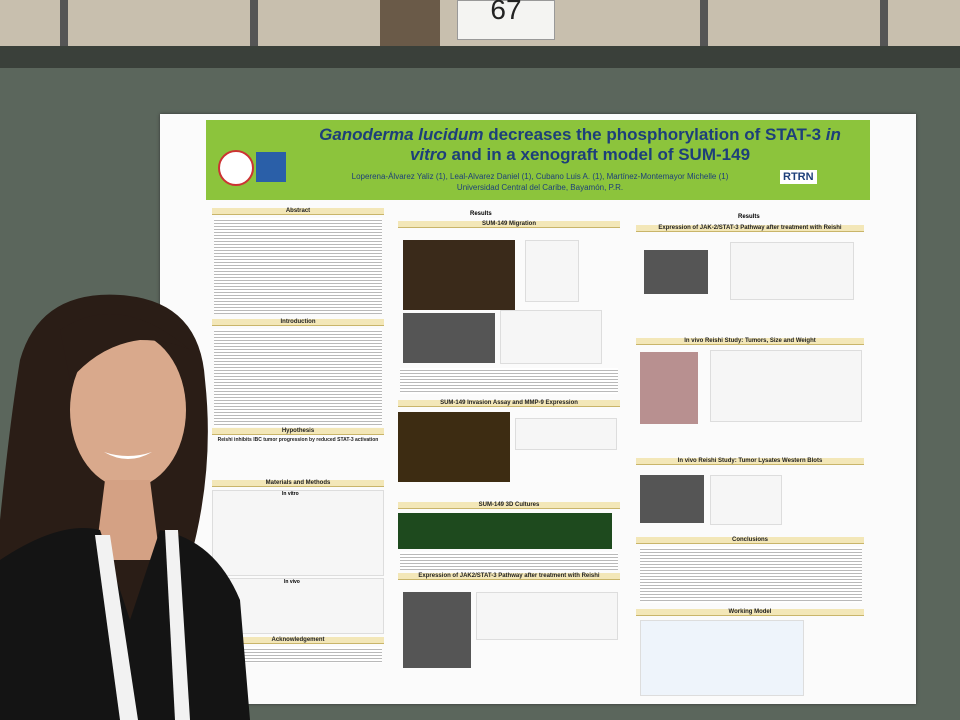 The image size is (960, 720). What do you see at coordinates (509, 224) in the screenshot?
I see `section-heading: SUM-149 Migration` at bounding box center [509, 224].